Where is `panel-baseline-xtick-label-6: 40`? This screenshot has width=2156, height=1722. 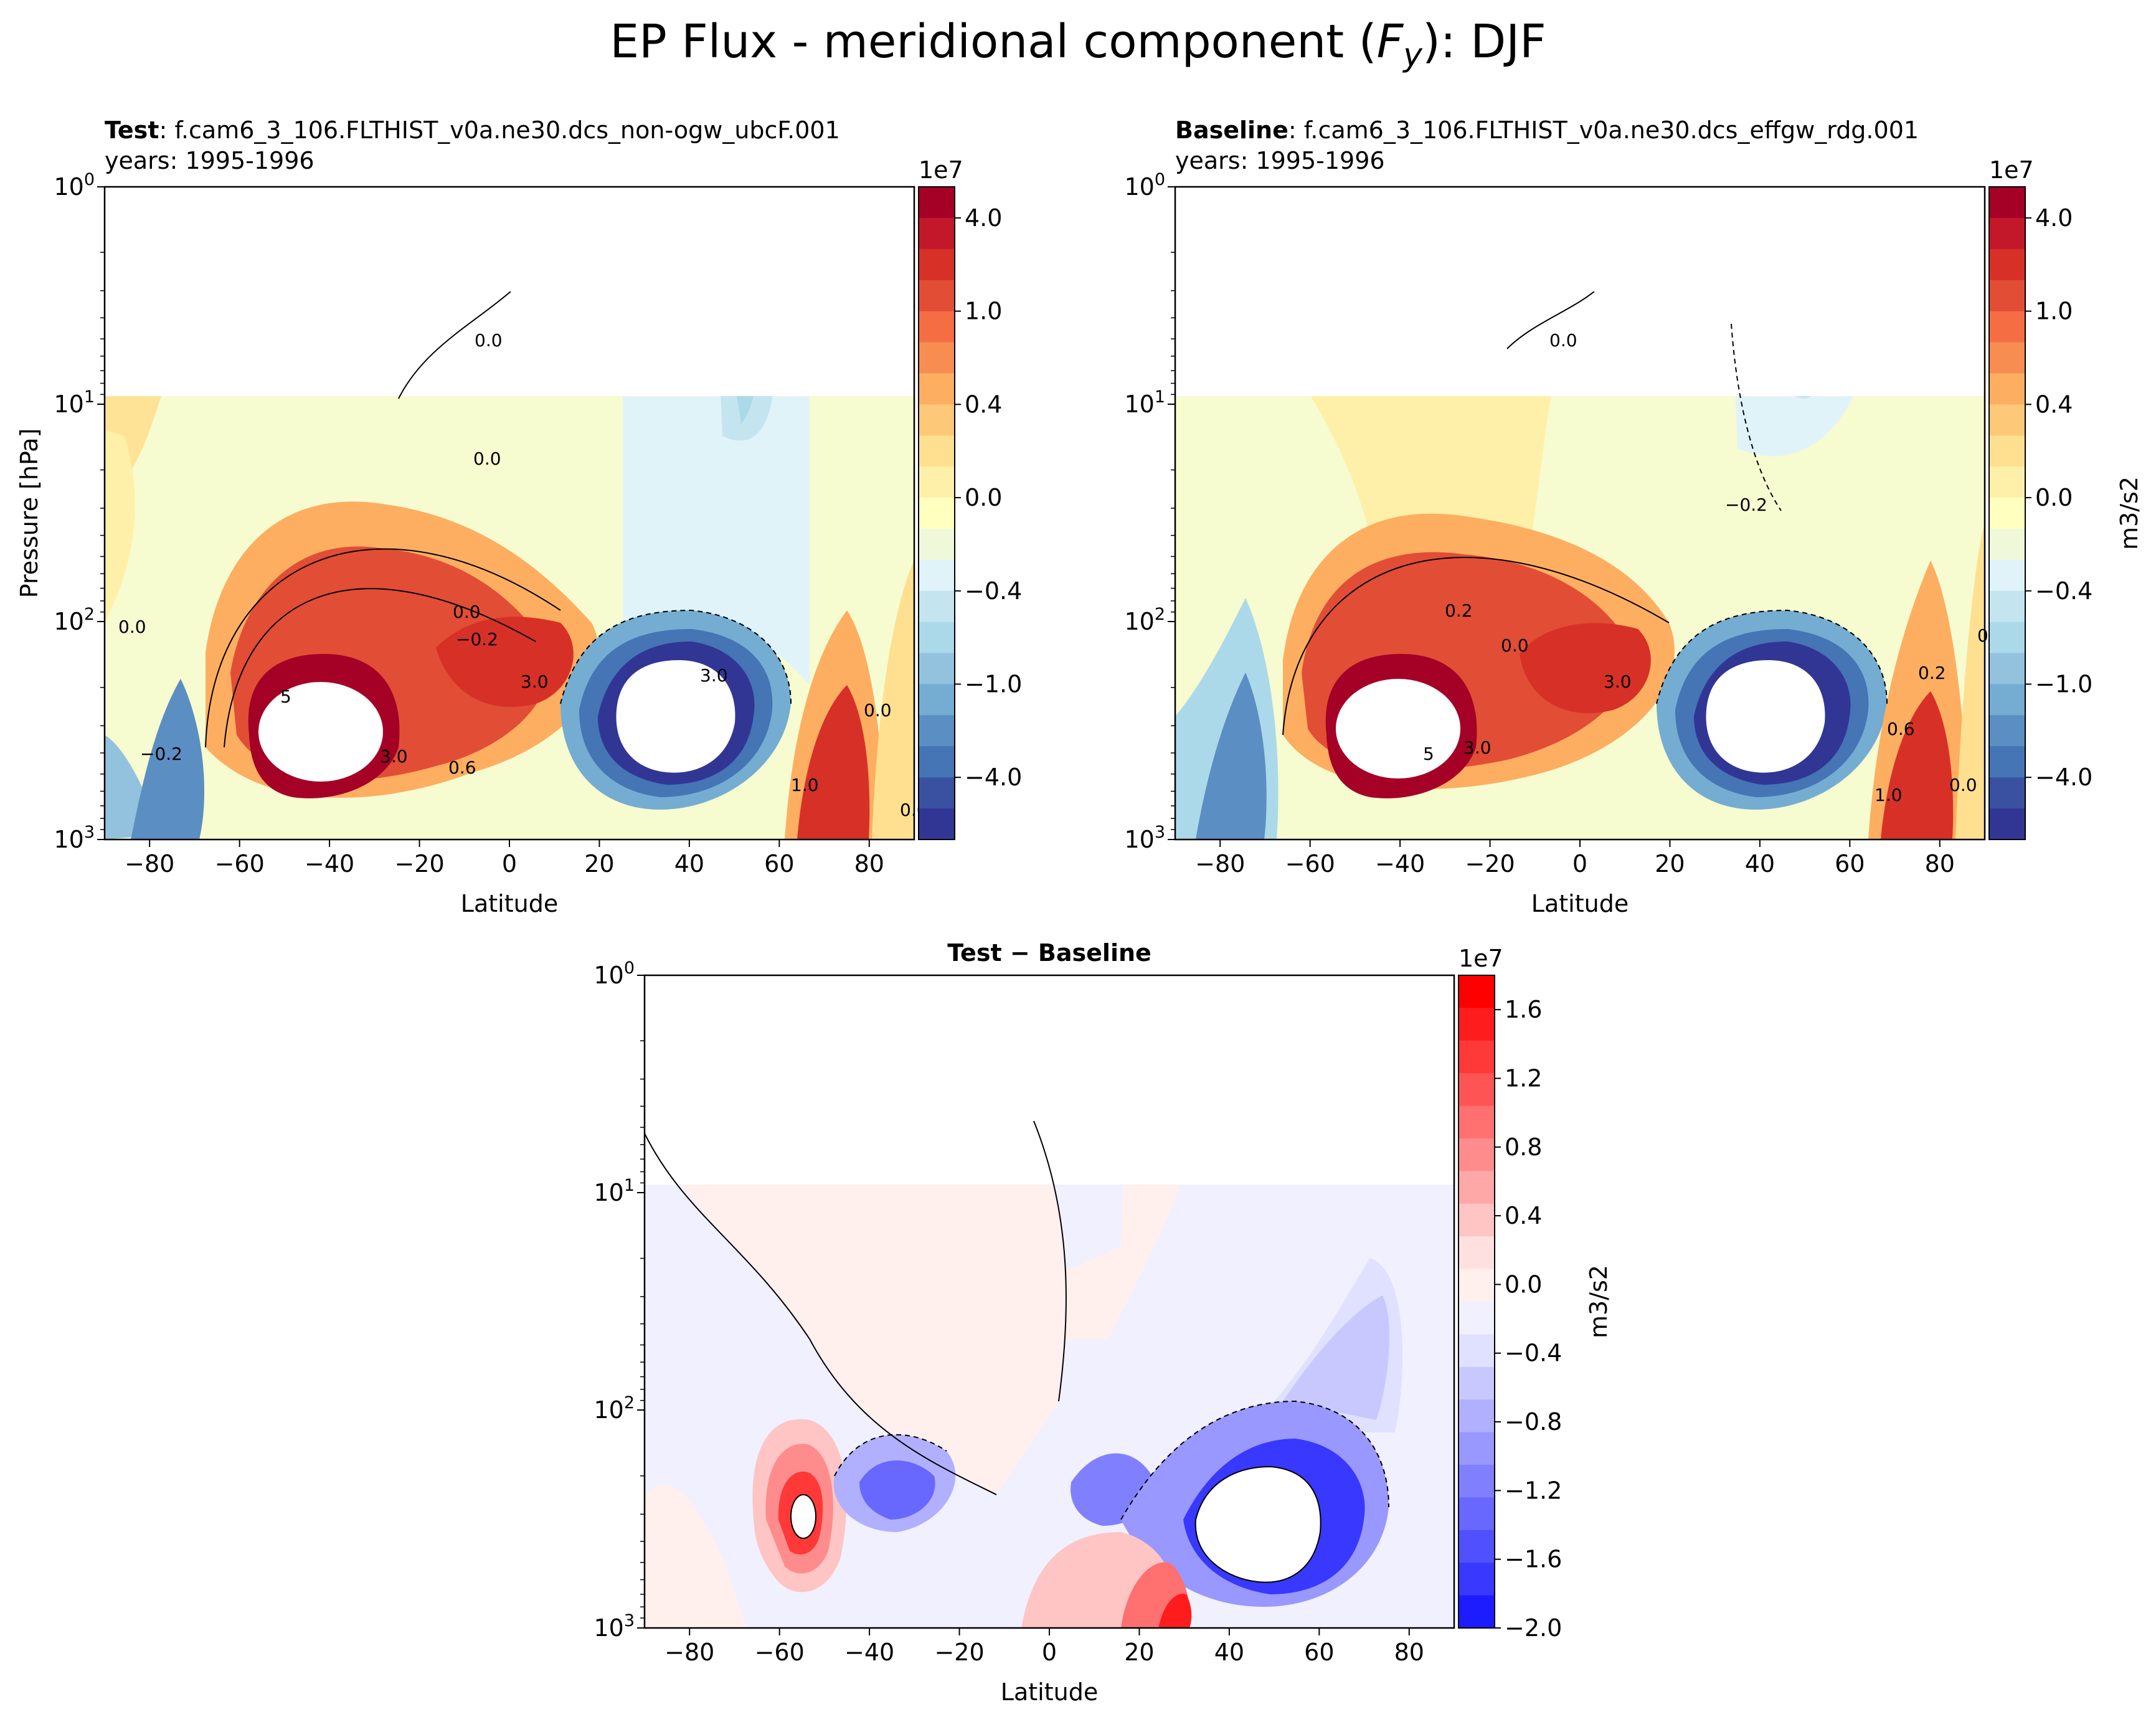 panel-baseline-xtick-label-6: 40 is located at coordinates (1760, 864).